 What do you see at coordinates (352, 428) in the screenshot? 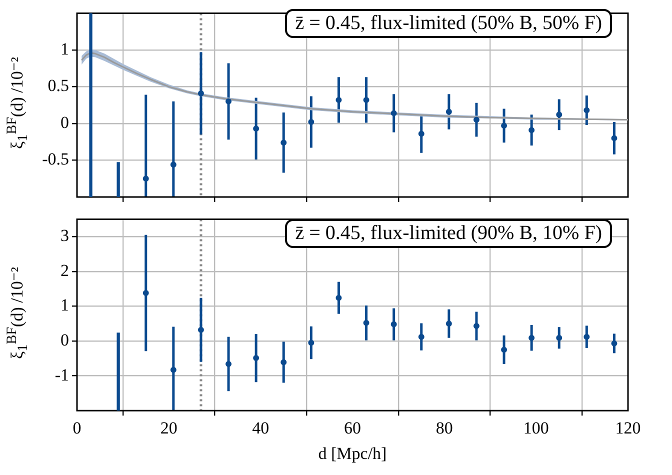
I see `x-tick-label: 60` at bounding box center [352, 428].